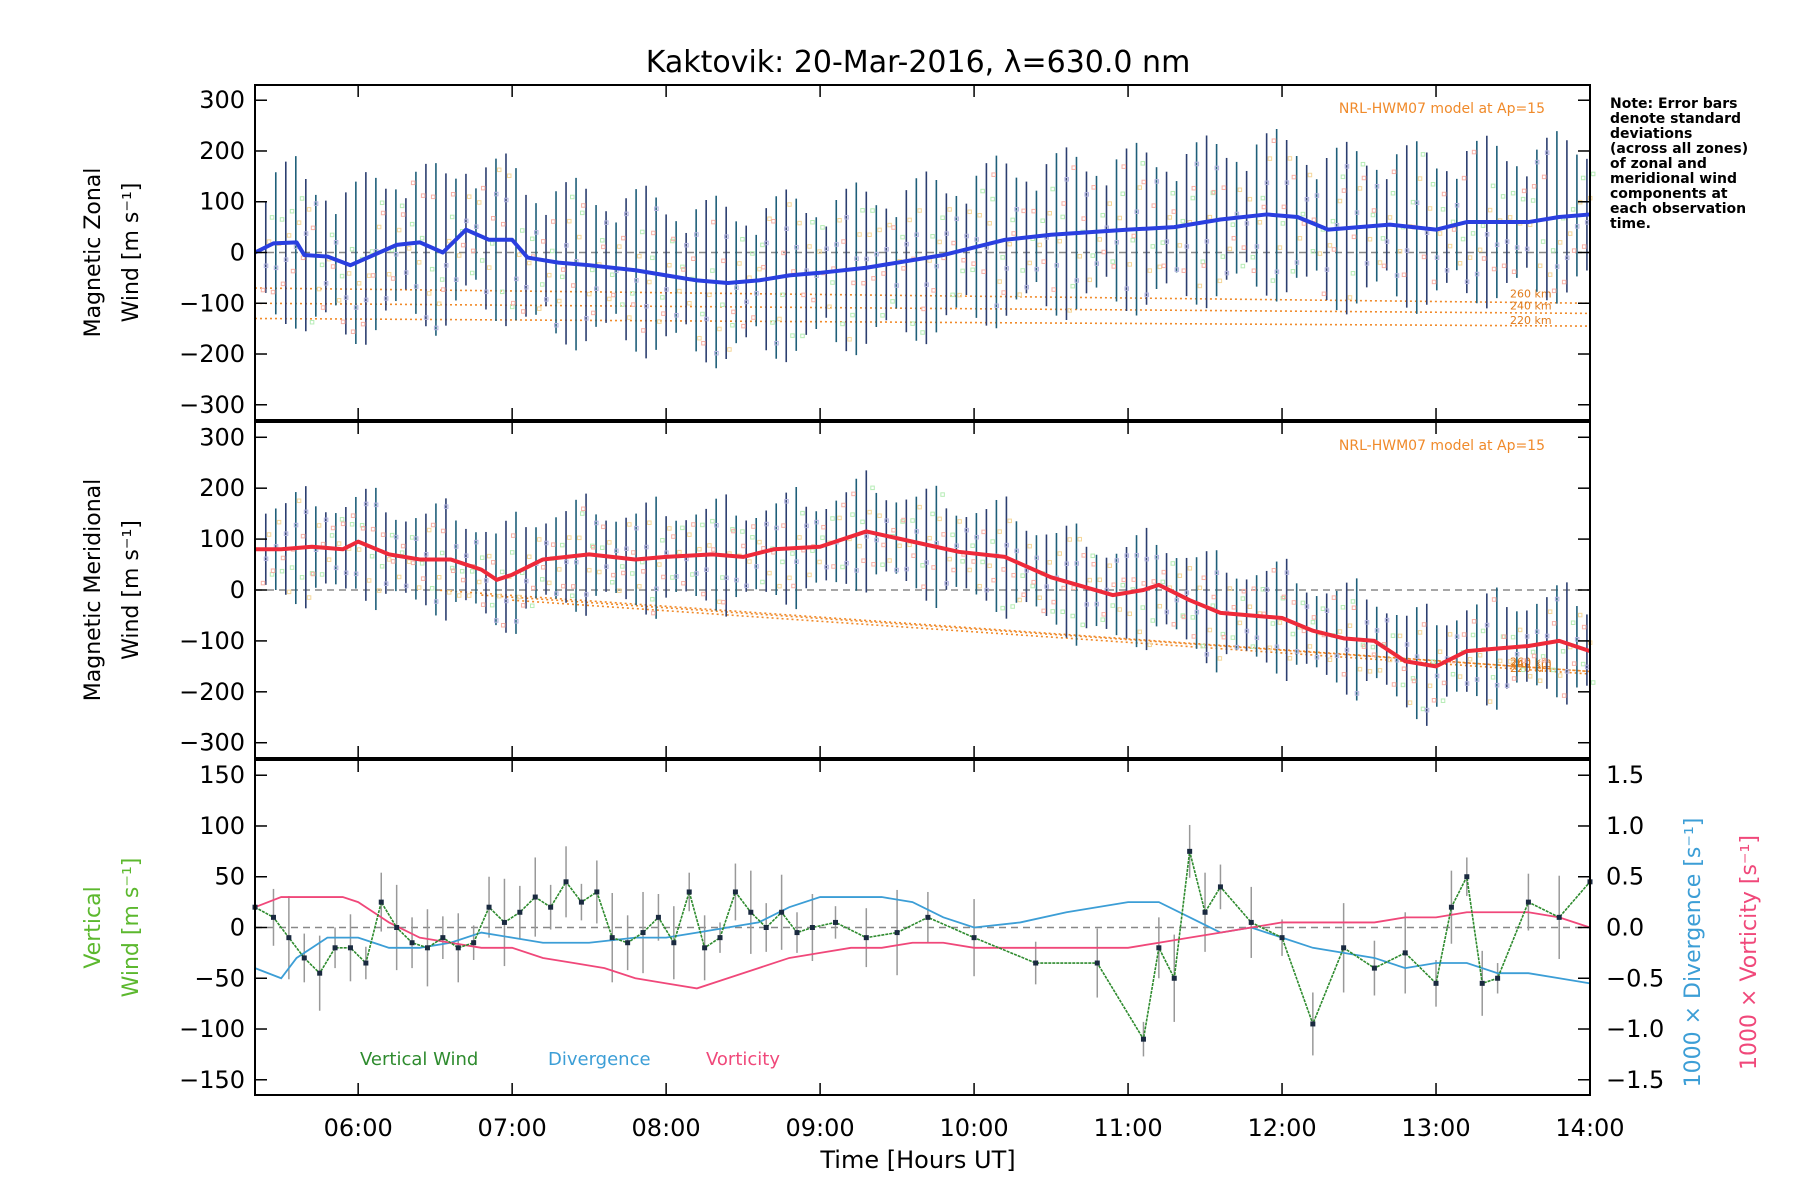 The height and width of the screenshot is (1200, 1800). Describe the element at coordinates (922, 940) in the screenshot. I see `divergence-line` at that location.